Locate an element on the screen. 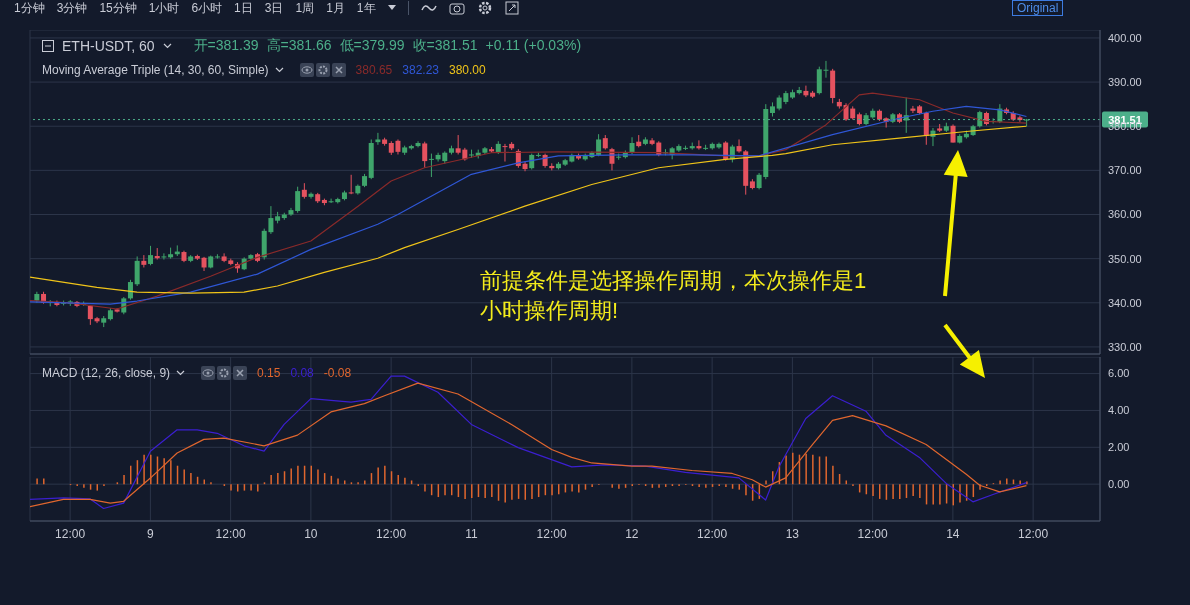 This screenshot has width=1190, height=605. annotation: 低=379.99 is located at coordinates (372, 45).